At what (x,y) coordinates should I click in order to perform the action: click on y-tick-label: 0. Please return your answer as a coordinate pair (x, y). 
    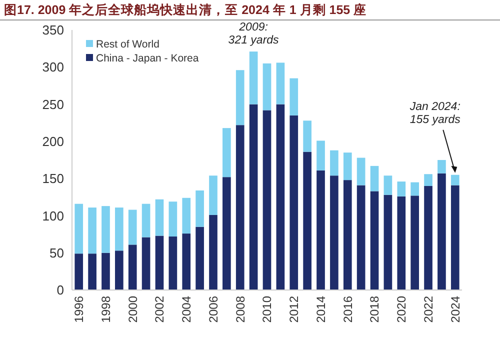
    Looking at the image, I should click on (60, 290).